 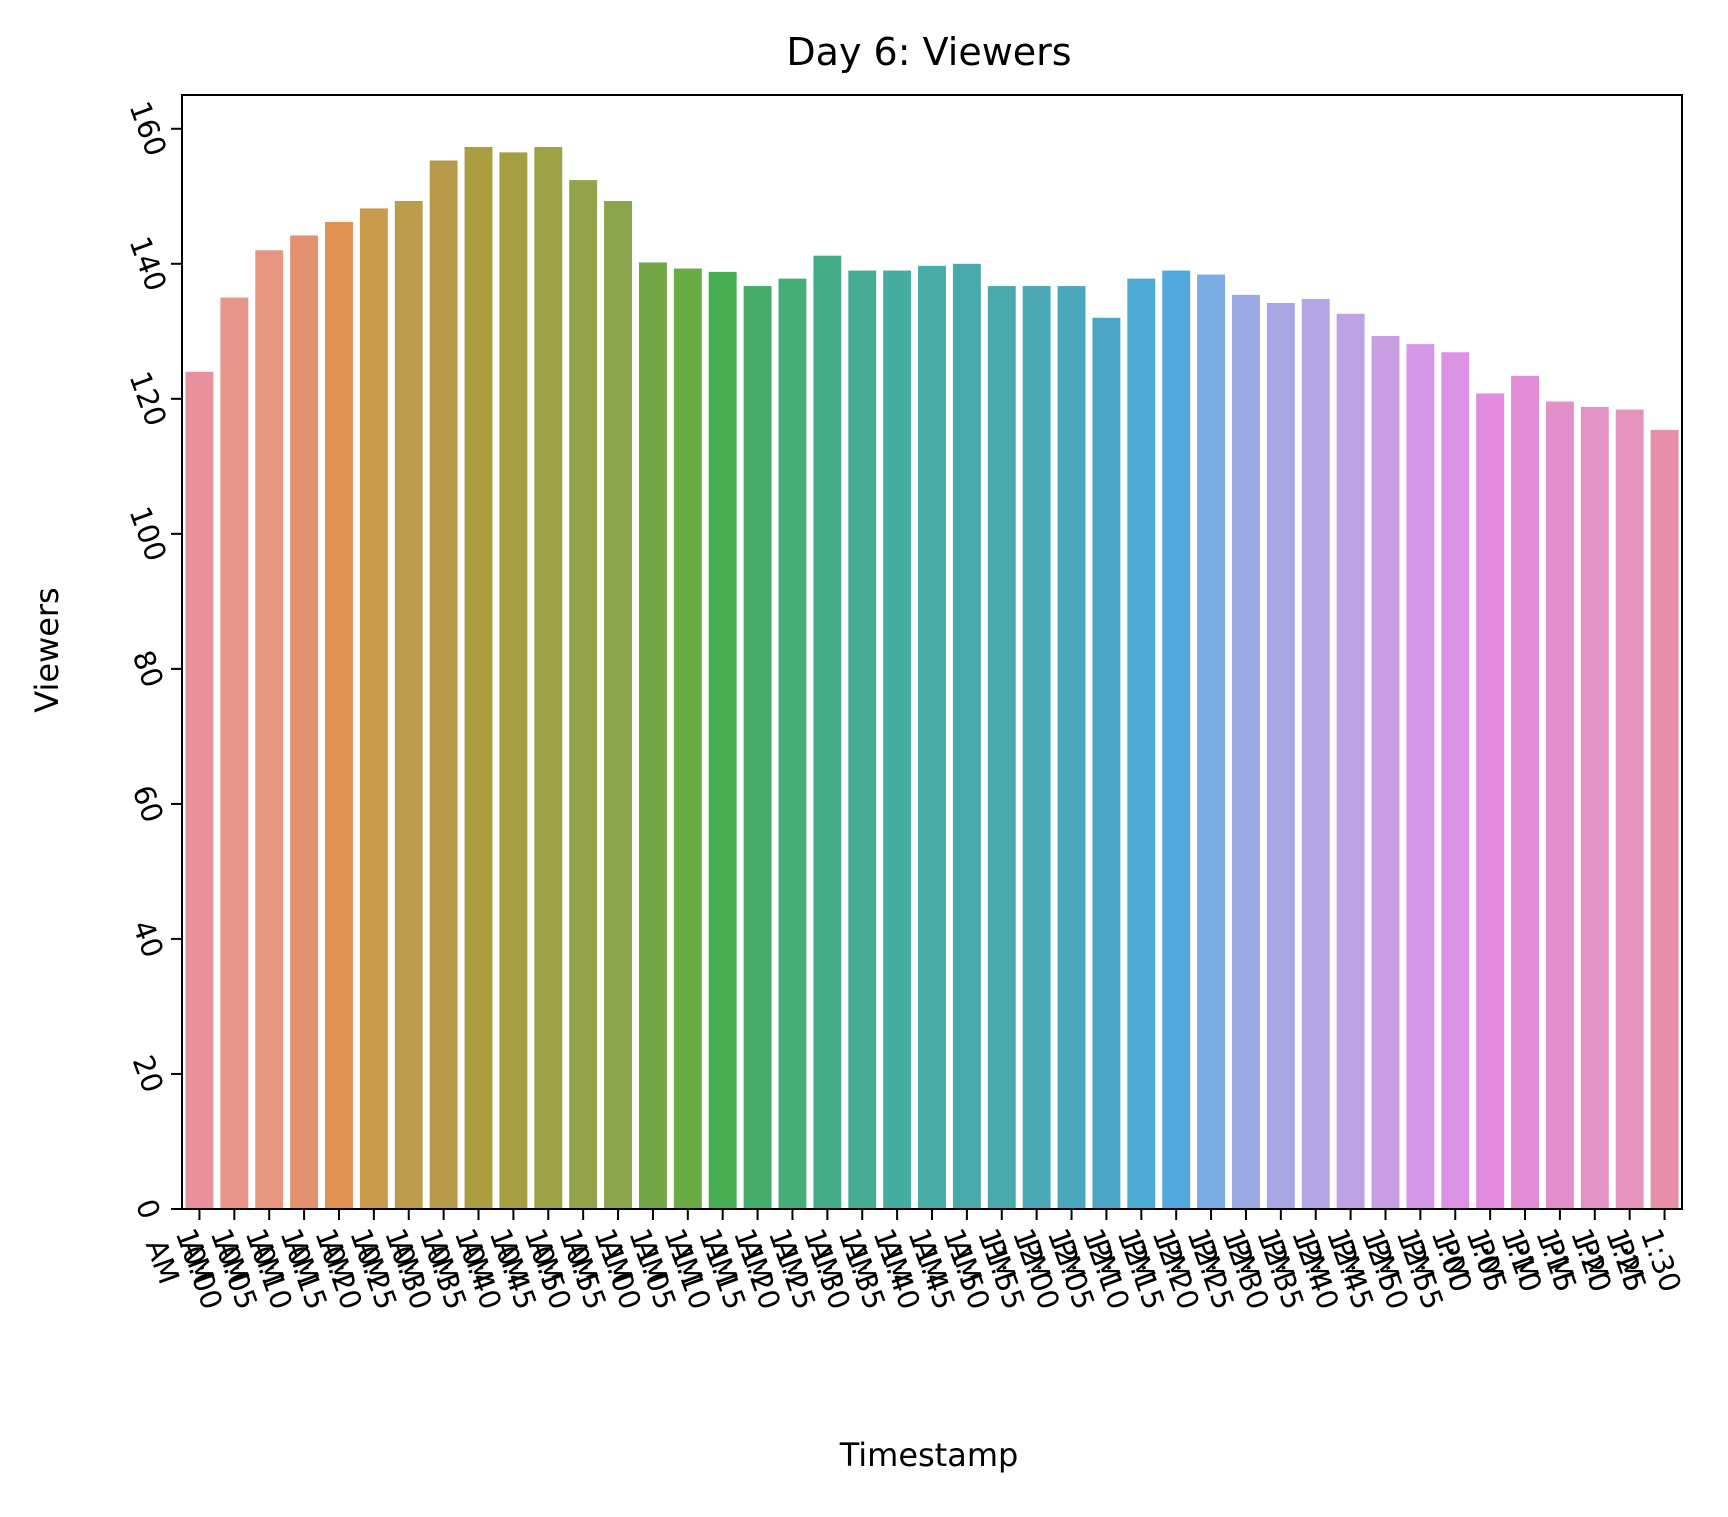 What do you see at coordinates (1230, 1274) in the screenshot?
I see `x-tick-label: 12:30PM` at bounding box center [1230, 1274].